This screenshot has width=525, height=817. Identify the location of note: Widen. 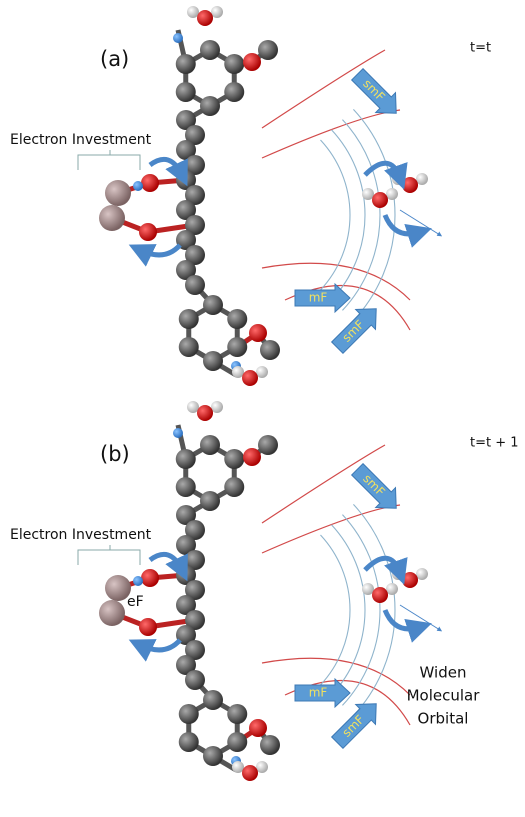
(443, 673).